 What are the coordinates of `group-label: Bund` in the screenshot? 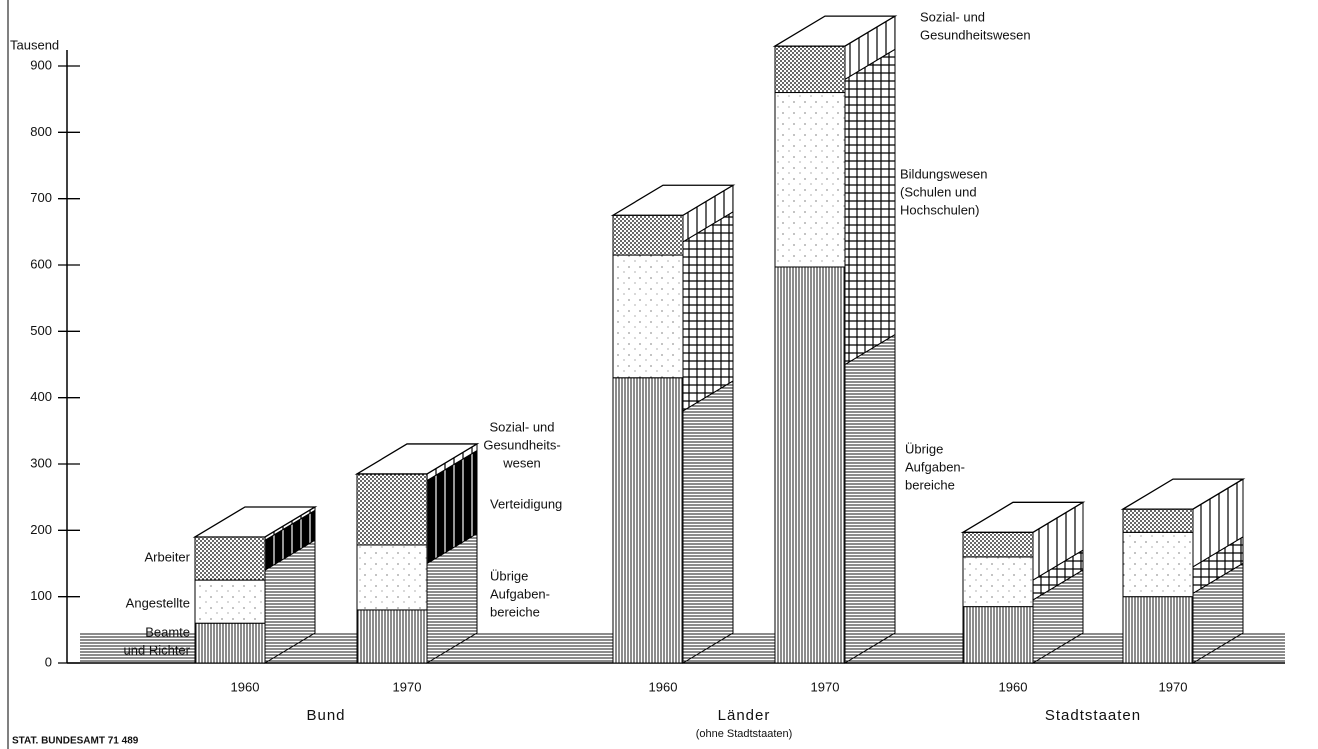 It's located at (325, 715).